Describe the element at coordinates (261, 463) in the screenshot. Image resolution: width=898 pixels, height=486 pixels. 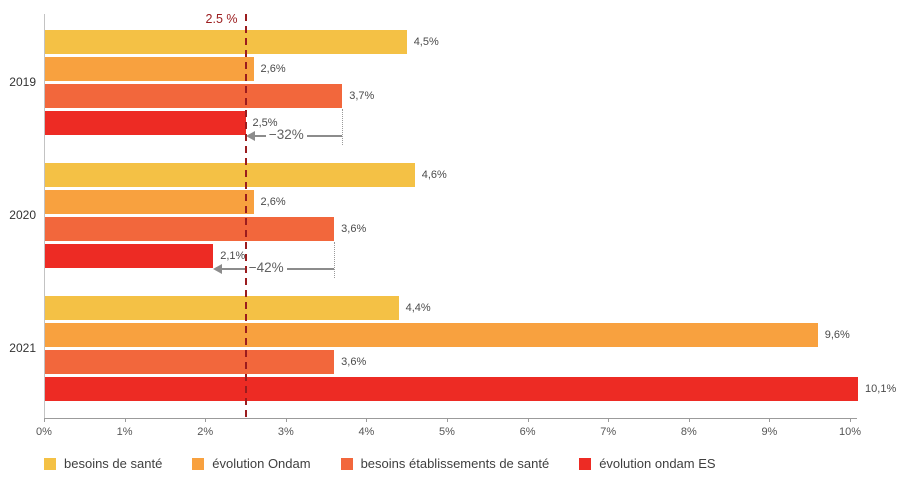
I see `legend-label: évolution Ondam` at that location.